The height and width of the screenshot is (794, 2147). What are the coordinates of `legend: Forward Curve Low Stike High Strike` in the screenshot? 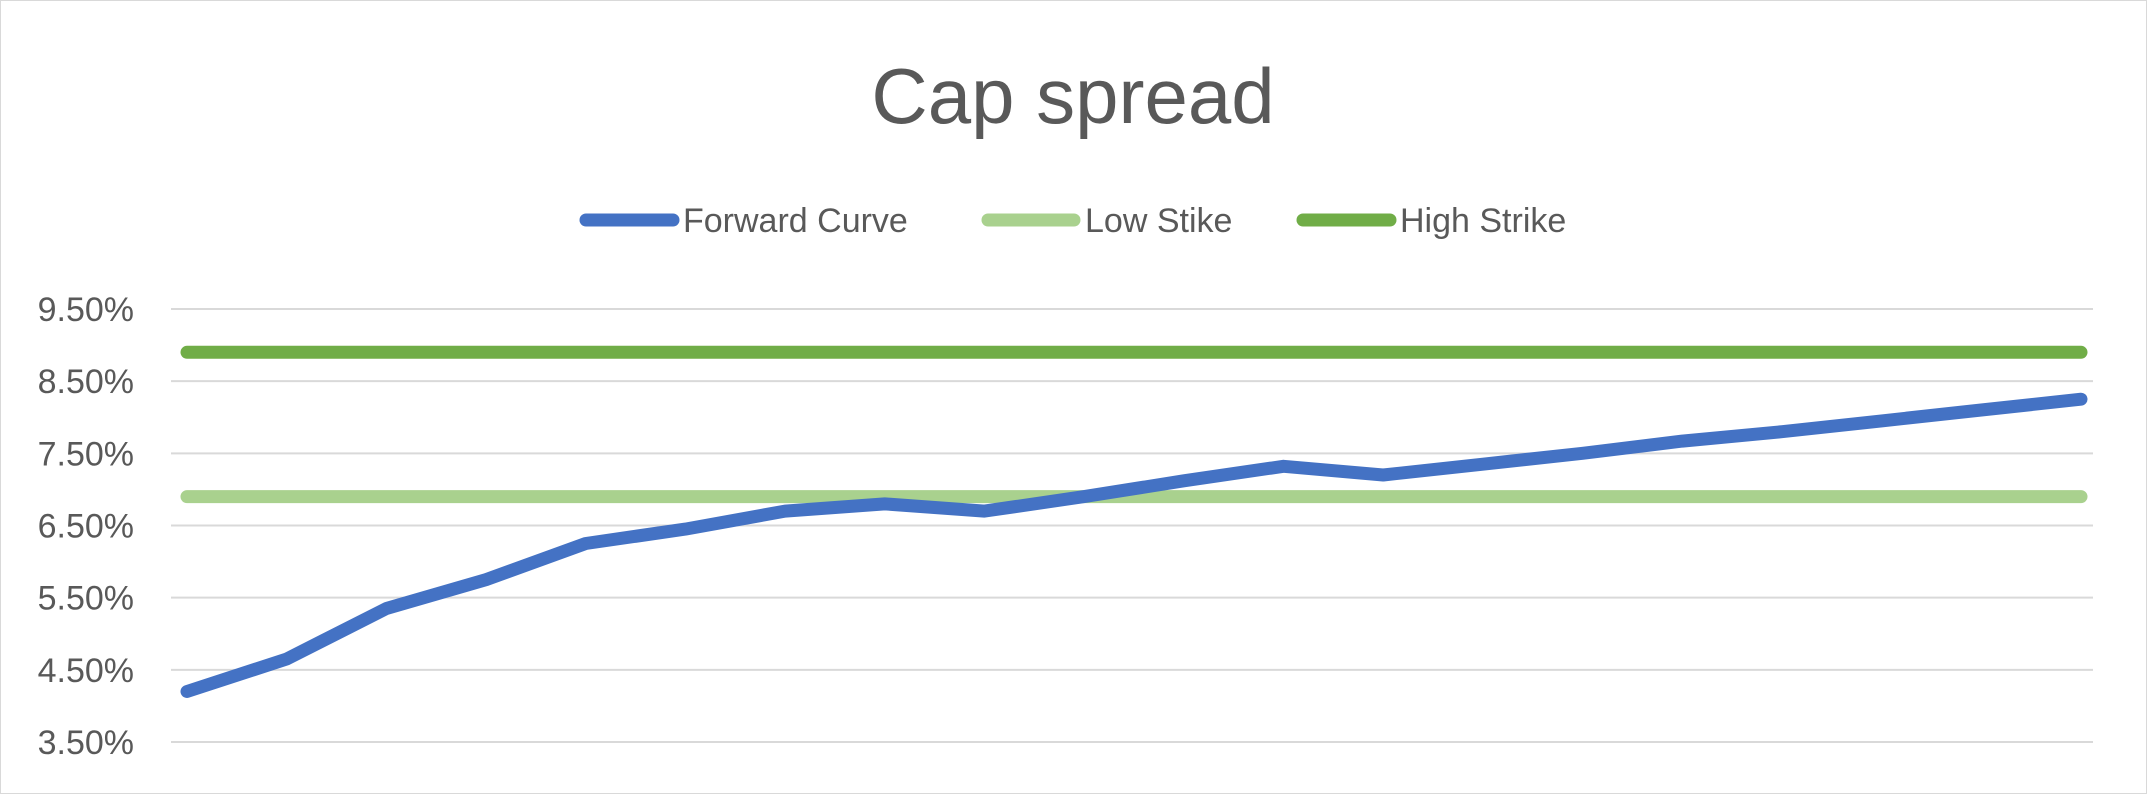 It's located at (1072, 221).